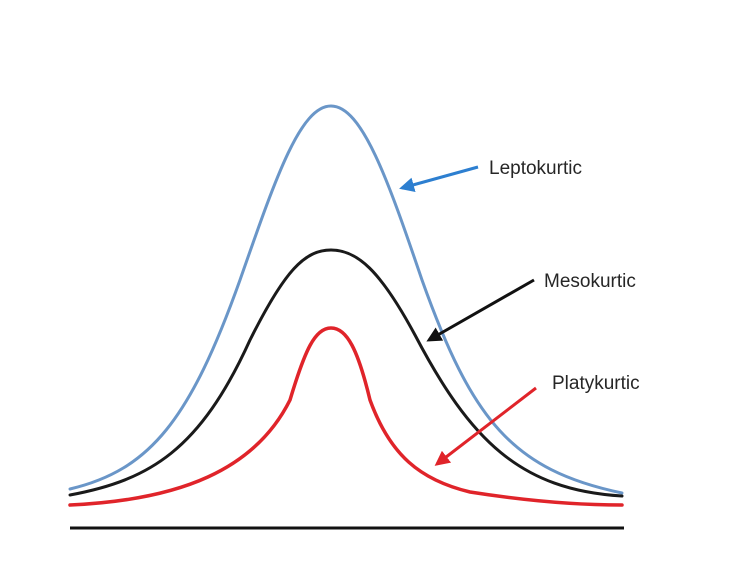  What do you see at coordinates (590, 281) in the screenshot?
I see `mesokurtic-label: Mesokurtic` at bounding box center [590, 281].